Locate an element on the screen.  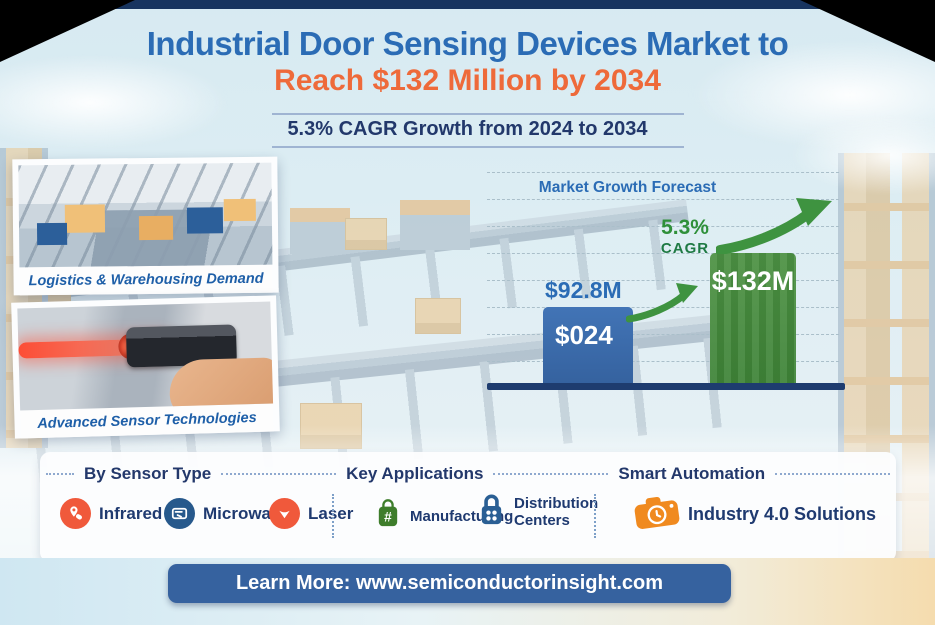
sensor-type-microwave: Microwave is located at coordinates (227, 513).